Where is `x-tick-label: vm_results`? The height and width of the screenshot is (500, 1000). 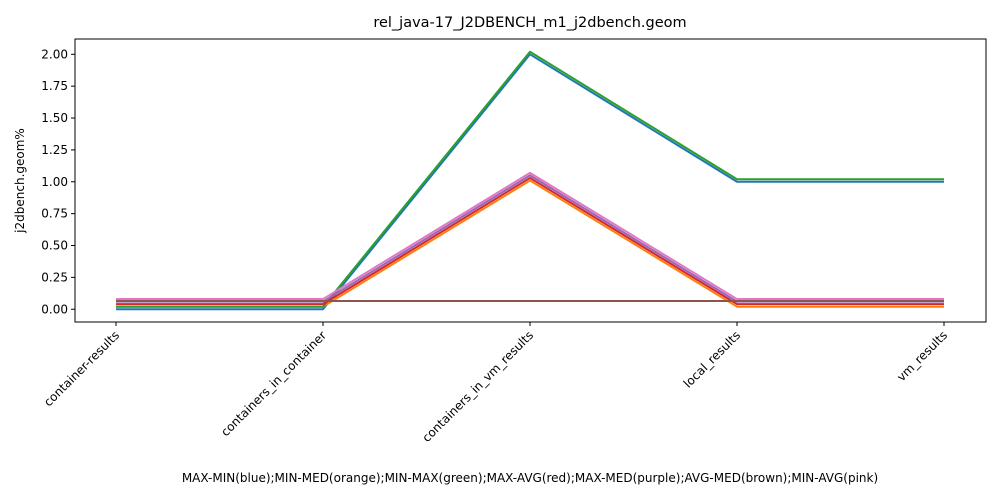 x-tick-label: vm_results is located at coordinates (922, 356).